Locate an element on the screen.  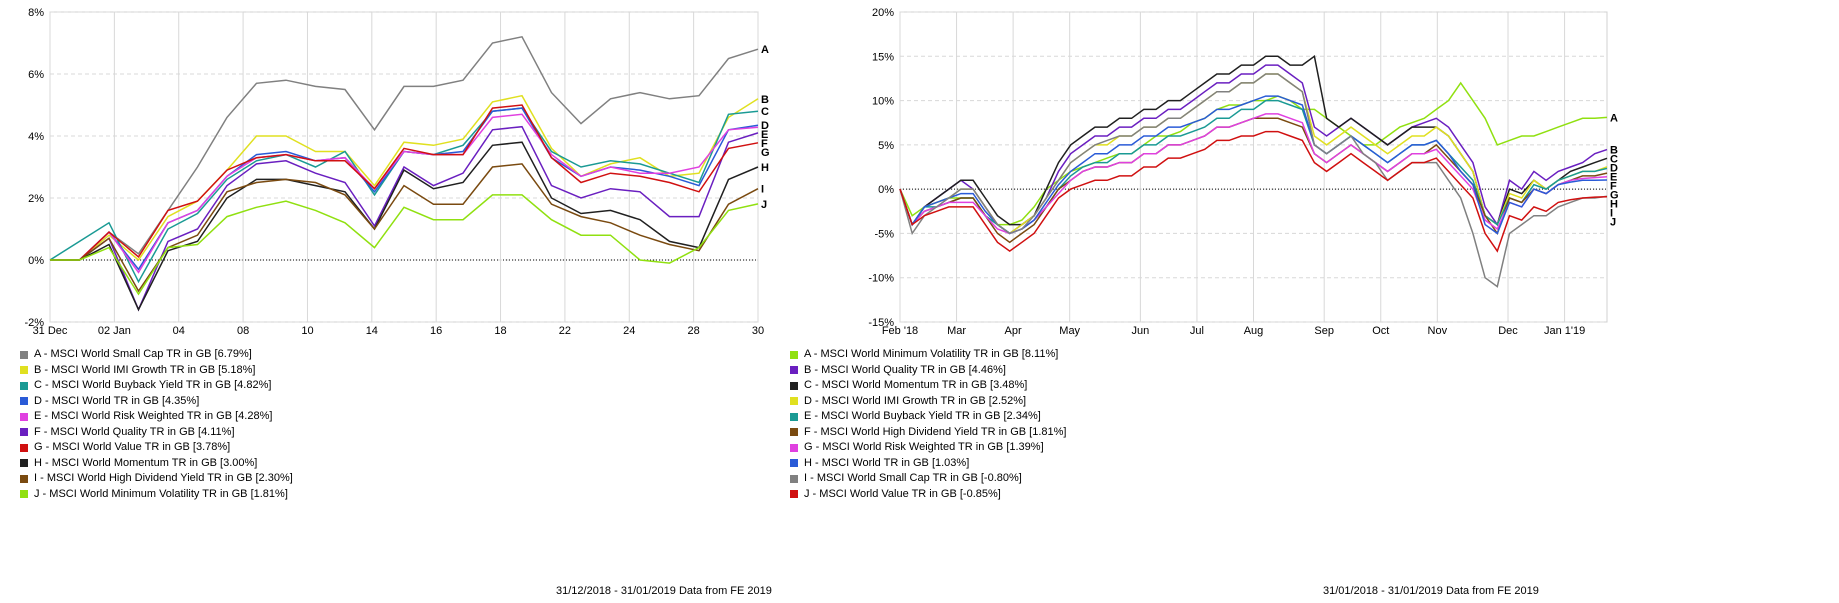
right-y-tick-label: 0% is located at coordinates (886, 190).